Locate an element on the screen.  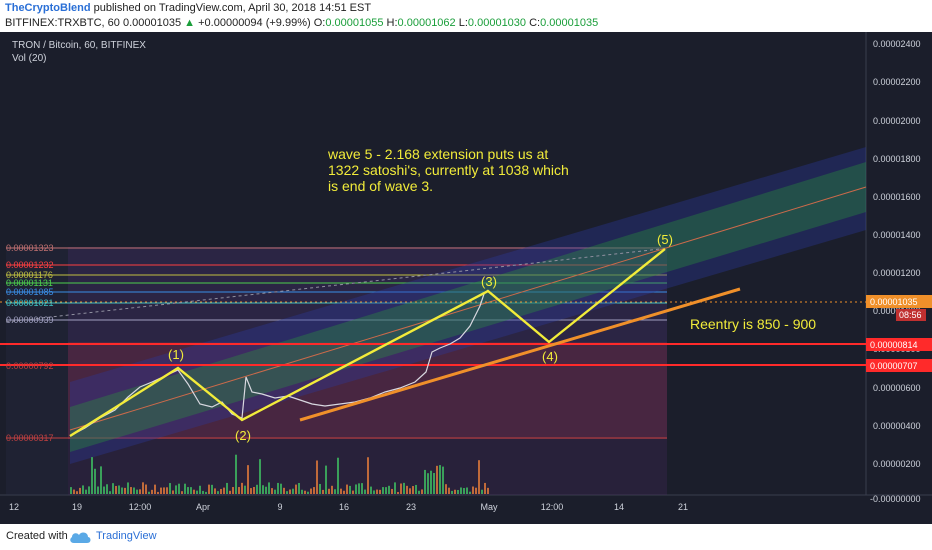
symbol-label: BITFINEX:TRXBTC, 60 is located at coordinates (62, 23).